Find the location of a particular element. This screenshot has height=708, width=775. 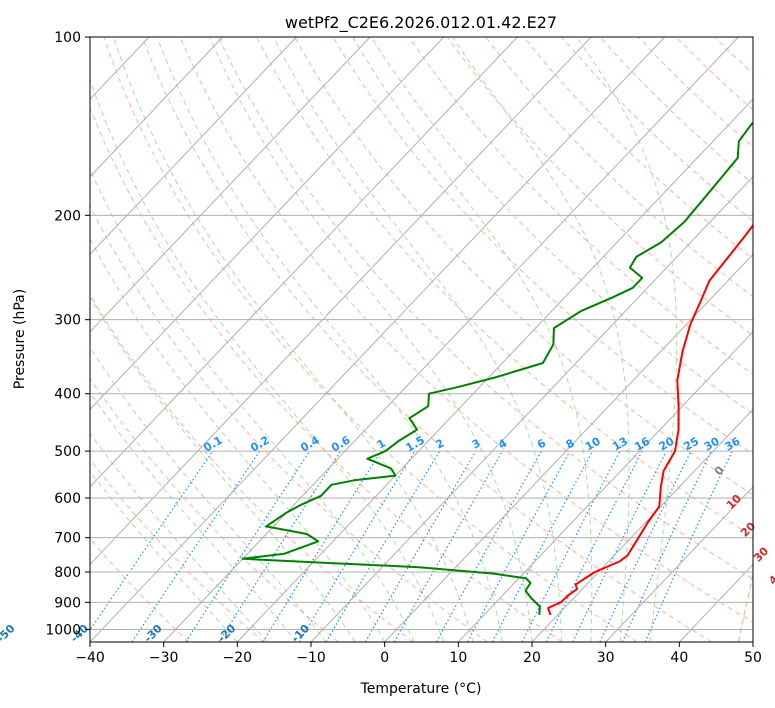

x-tick-label: −30 is located at coordinates (164, 658).